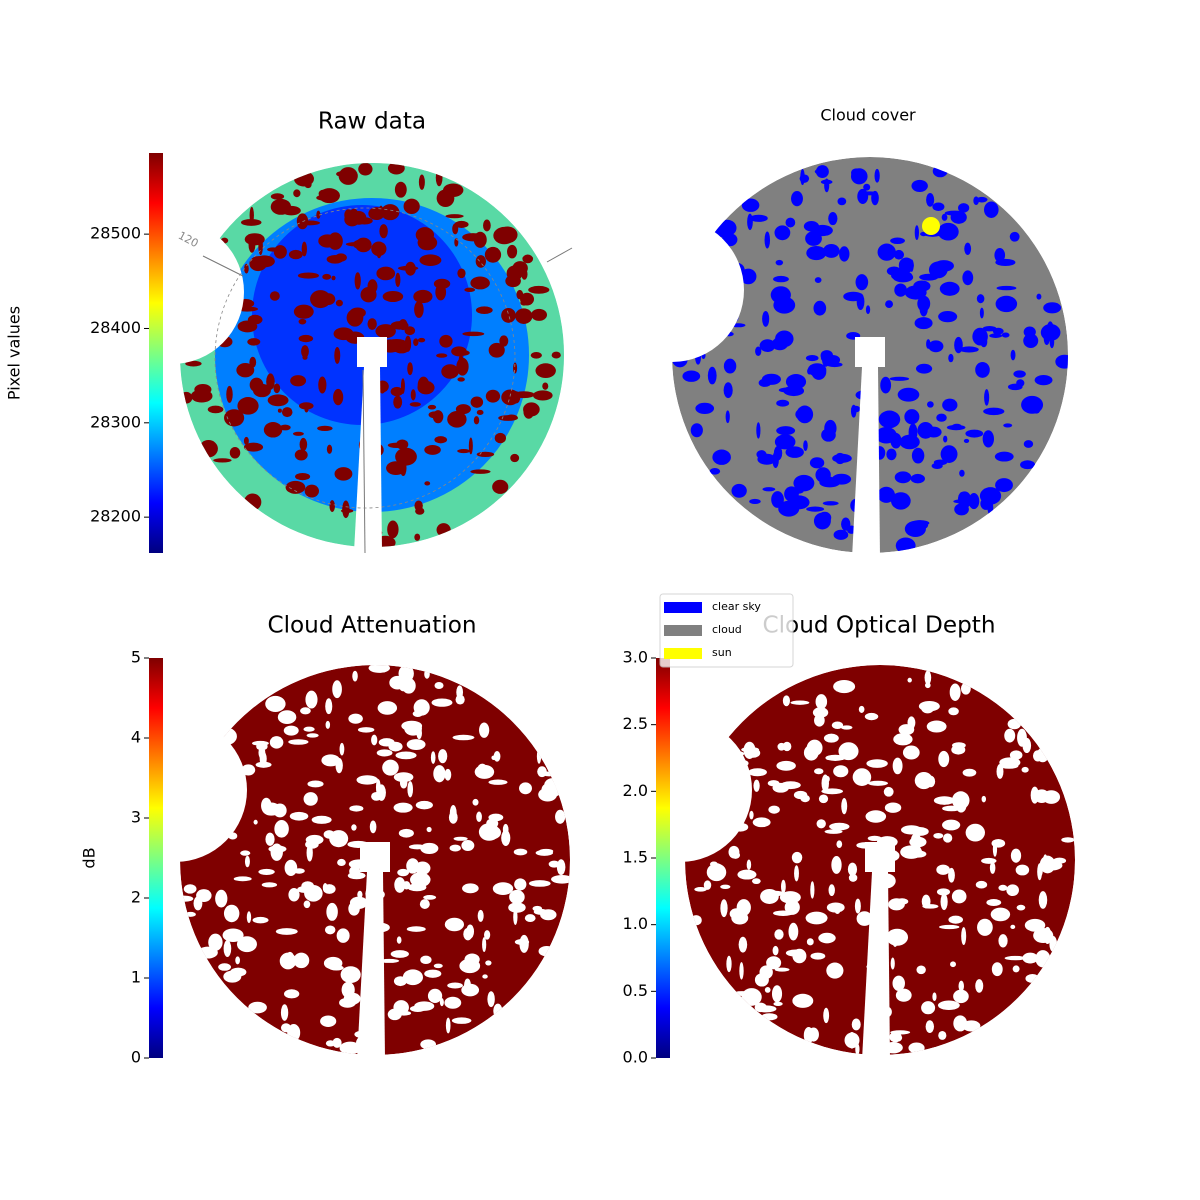  I want to click on legend-label: clear sky, so click(736, 606).